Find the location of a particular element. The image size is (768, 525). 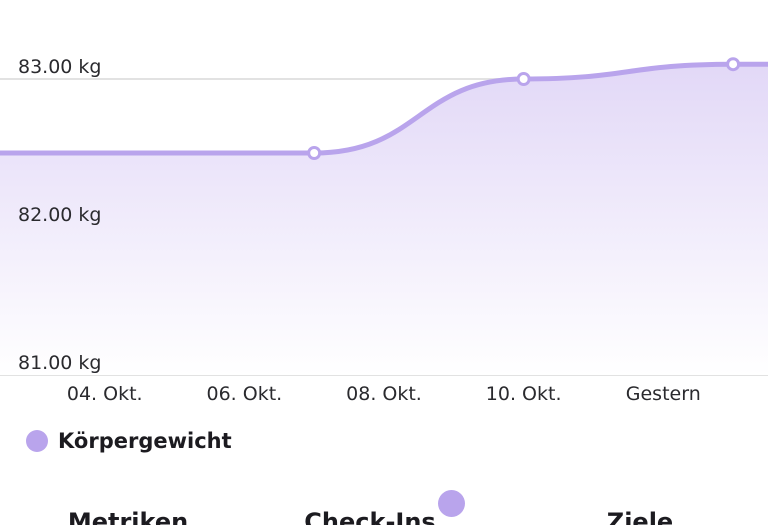

chart-legend: Körpergewicht is located at coordinates (129, 441).